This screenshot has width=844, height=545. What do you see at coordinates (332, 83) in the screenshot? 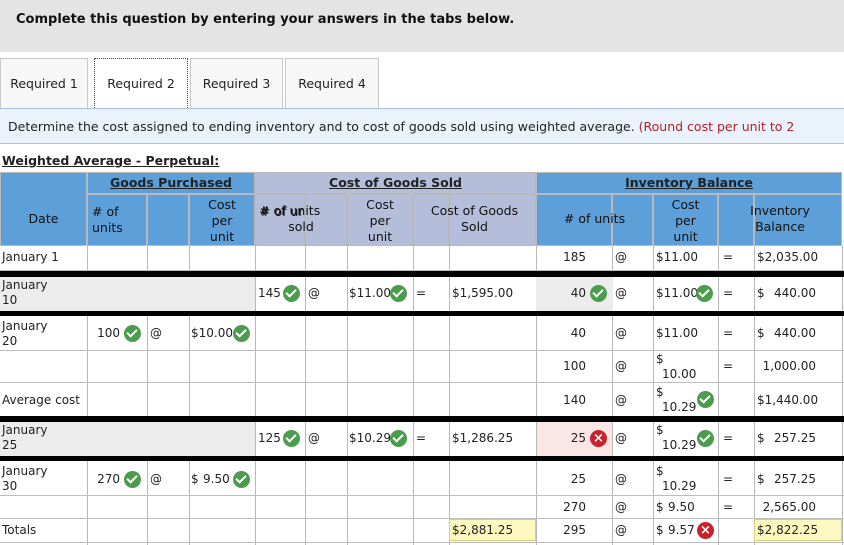
I see `tab-required-4: Required 4` at bounding box center [332, 83].